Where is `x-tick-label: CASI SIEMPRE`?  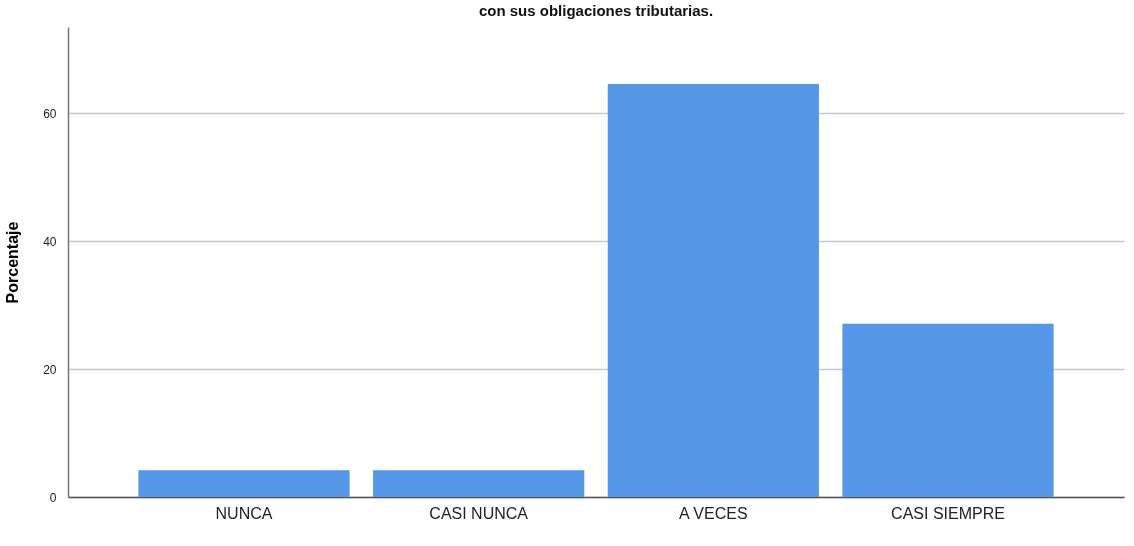 x-tick-label: CASI SIEMPRE is located at coordinates (948, 513).